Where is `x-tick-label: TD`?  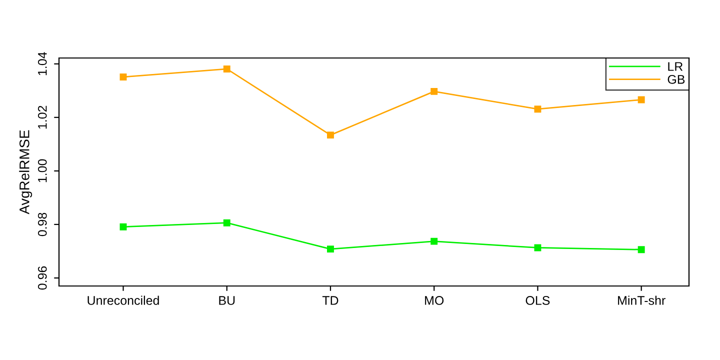
x-tick-label: TD is located at coordinates (330, 300).